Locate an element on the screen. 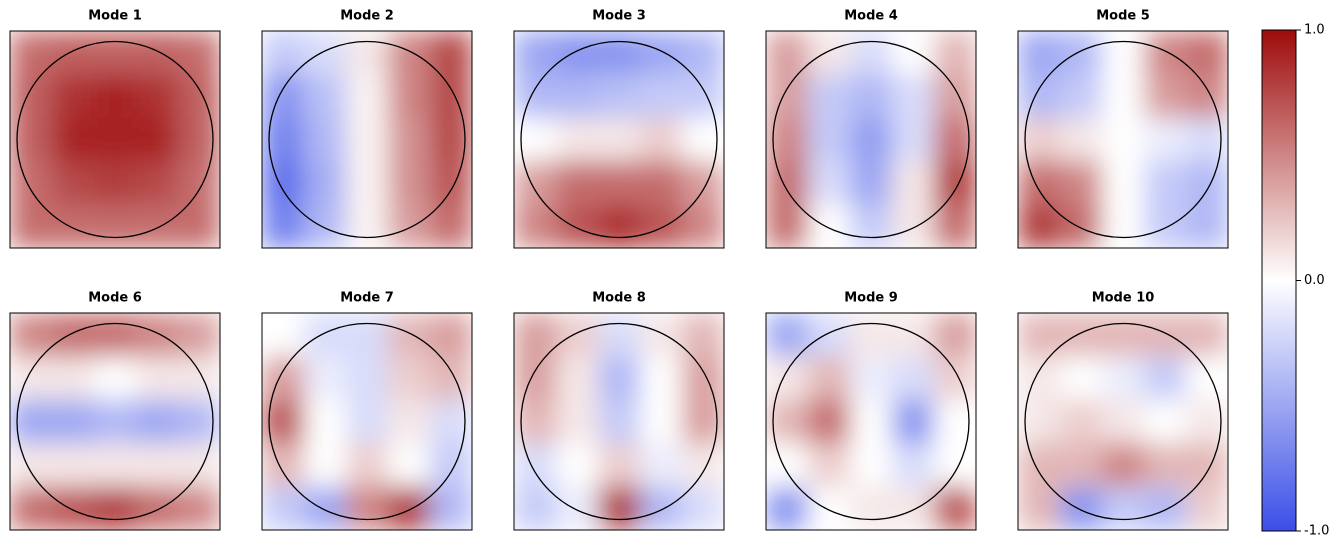  panel-title: Mode 1 is located at coordinates (115, 16).